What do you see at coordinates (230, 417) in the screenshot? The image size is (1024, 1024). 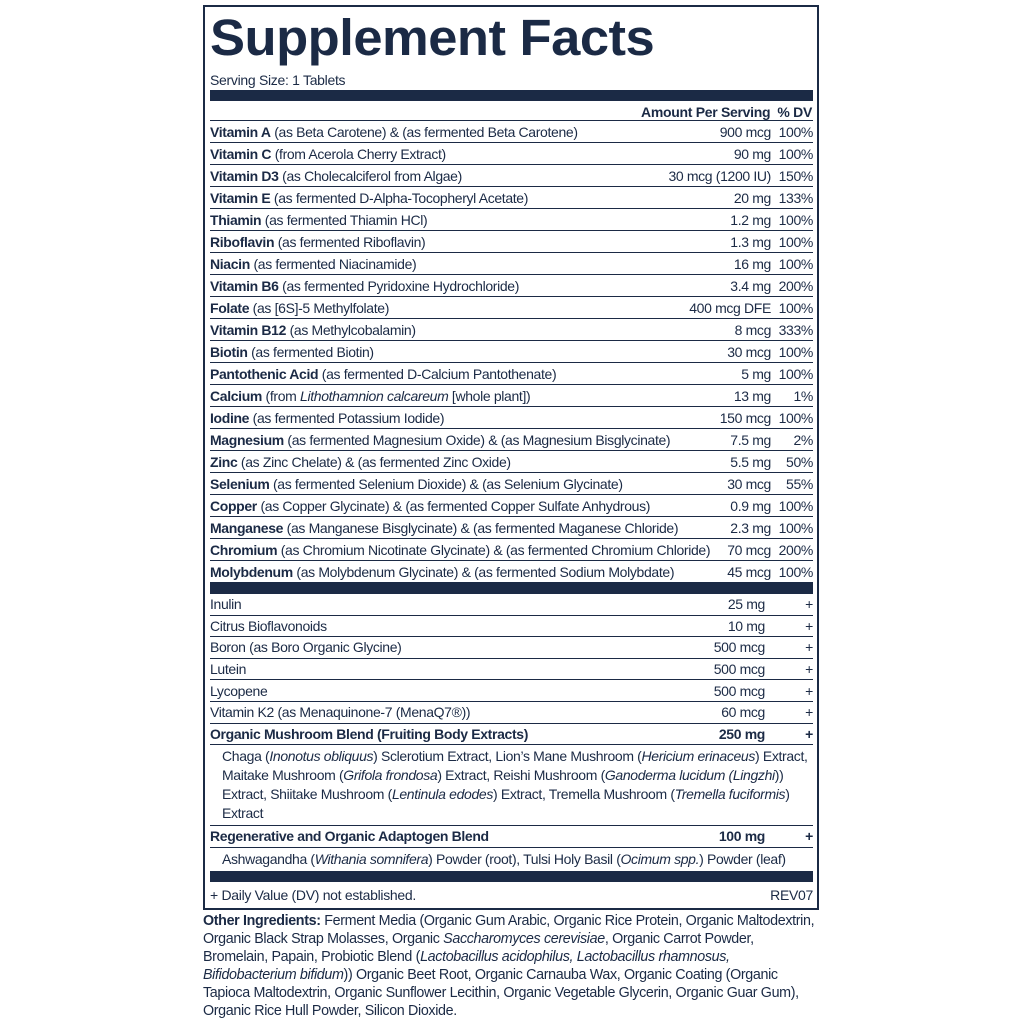 I see `nutrient-label: Iodine` at bounding box center [230, 417].